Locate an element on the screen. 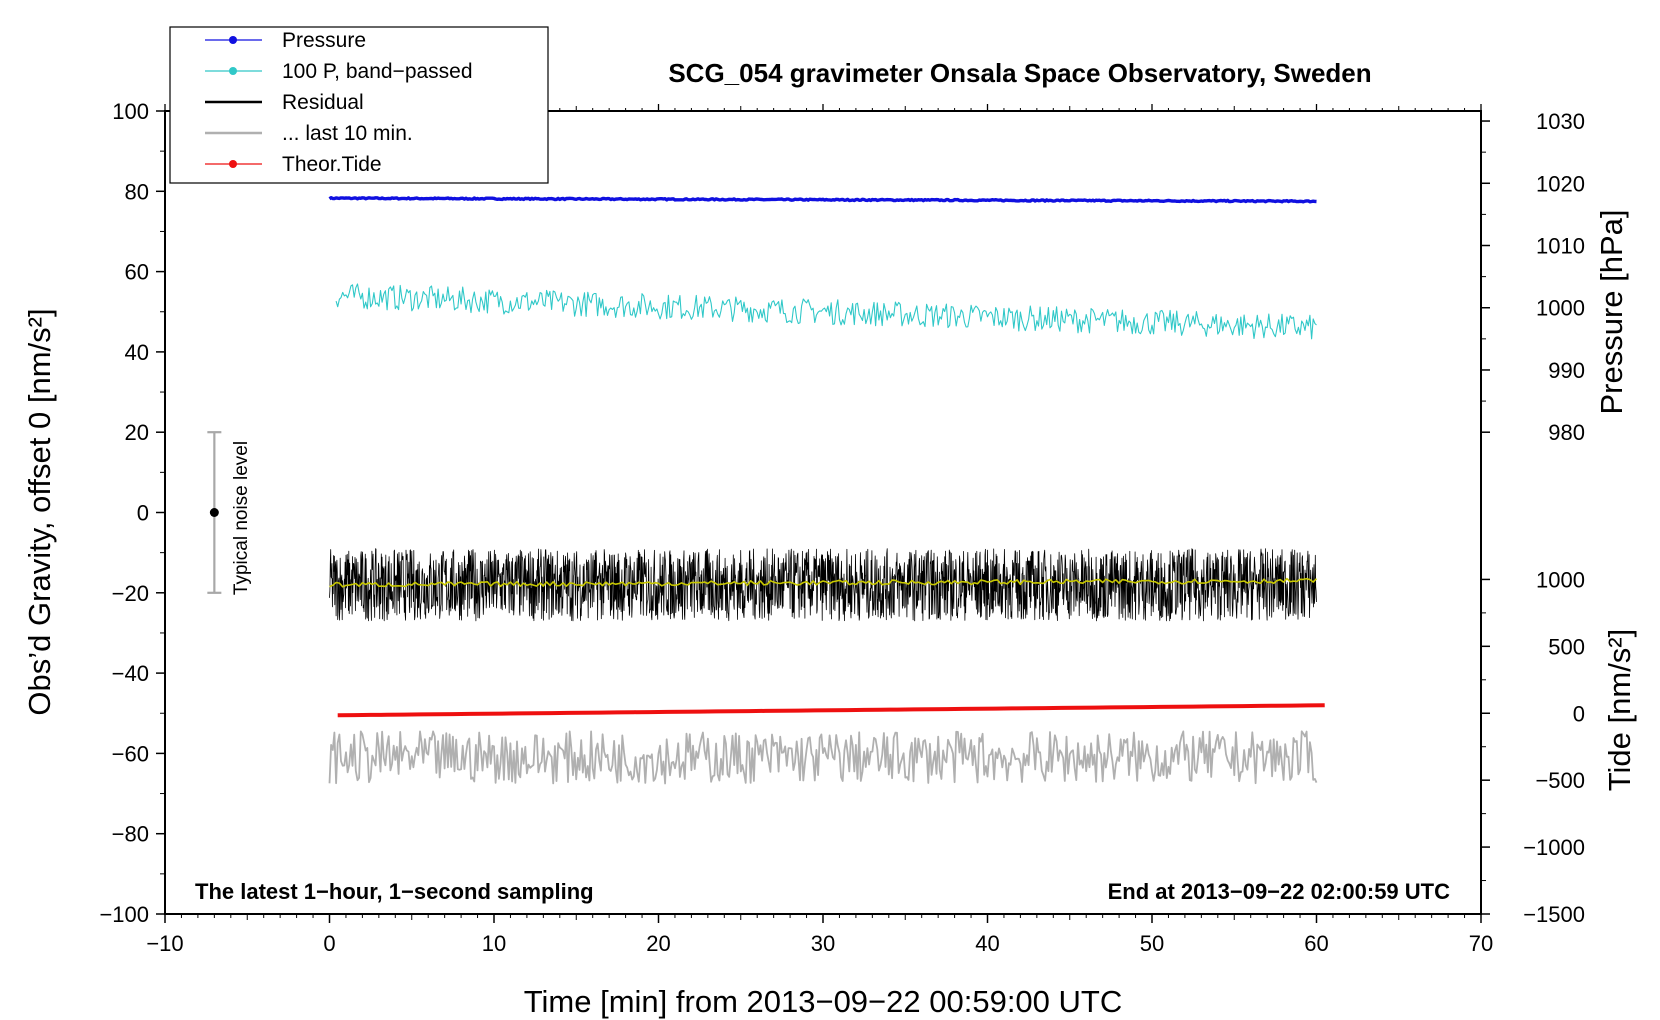 The width and height of the screenshot is (1660, 1020). tide-tick-label: 0 is located at coordinates (1579, 713).